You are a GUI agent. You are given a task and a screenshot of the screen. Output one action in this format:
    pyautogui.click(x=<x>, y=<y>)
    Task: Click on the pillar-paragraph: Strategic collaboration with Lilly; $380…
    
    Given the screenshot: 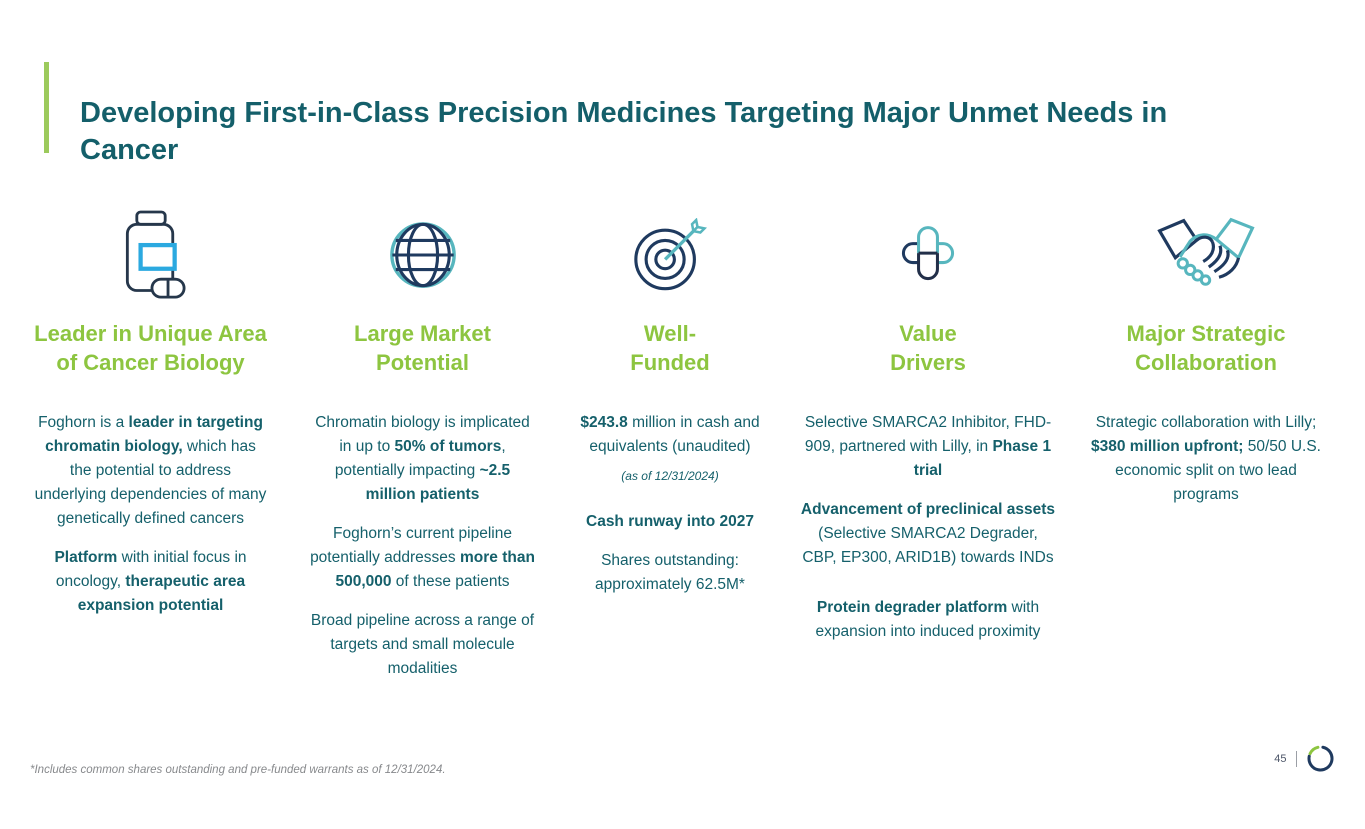 What is the action you would take?
    pyautogui.click(x=1206, y=459)
    